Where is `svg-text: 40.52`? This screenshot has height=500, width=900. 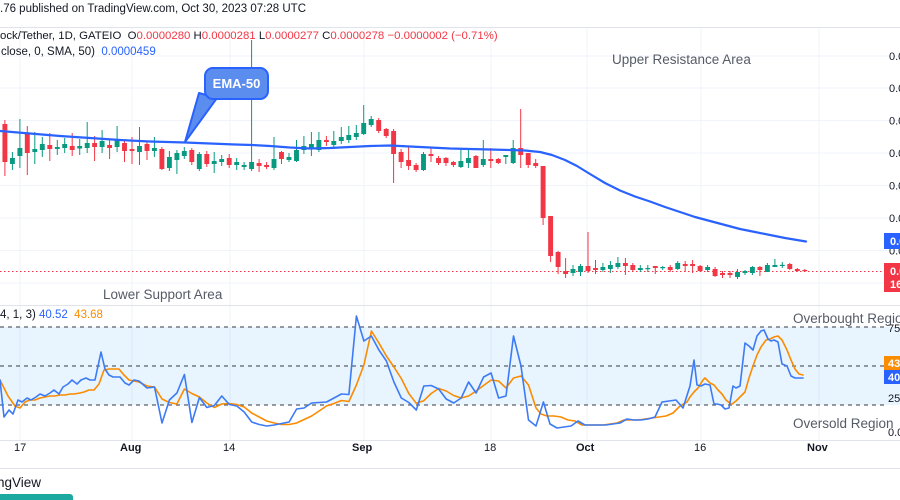
svg-text: 40.52 is located at coordinates (894, 378).